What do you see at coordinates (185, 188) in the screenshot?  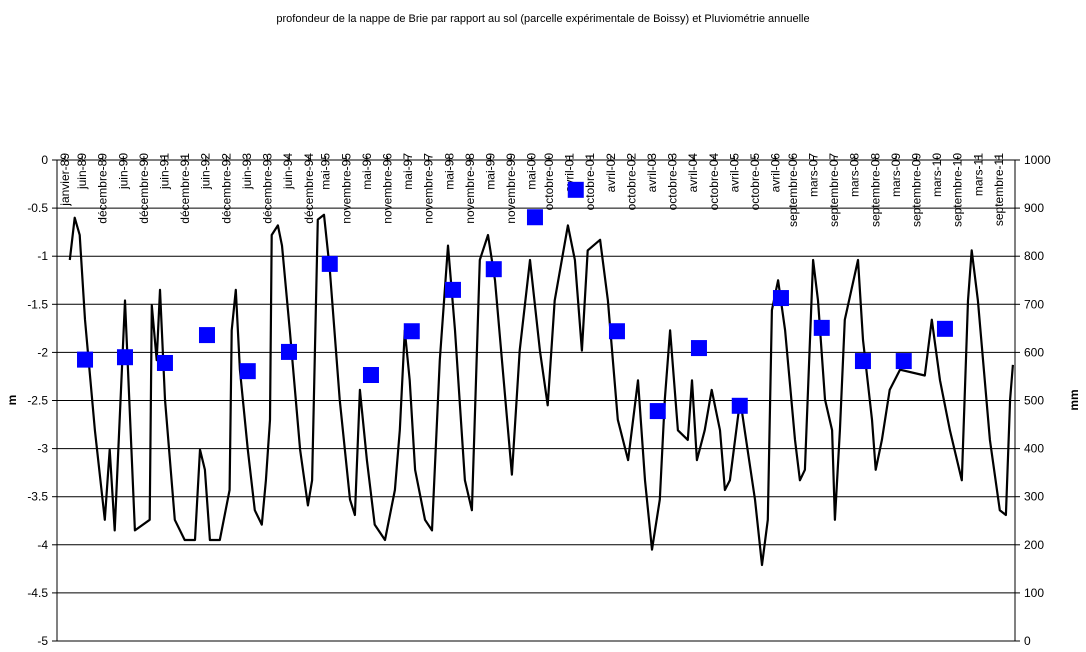 I see `x-tick-label: décembre-91` at bounding box center [185, 188].